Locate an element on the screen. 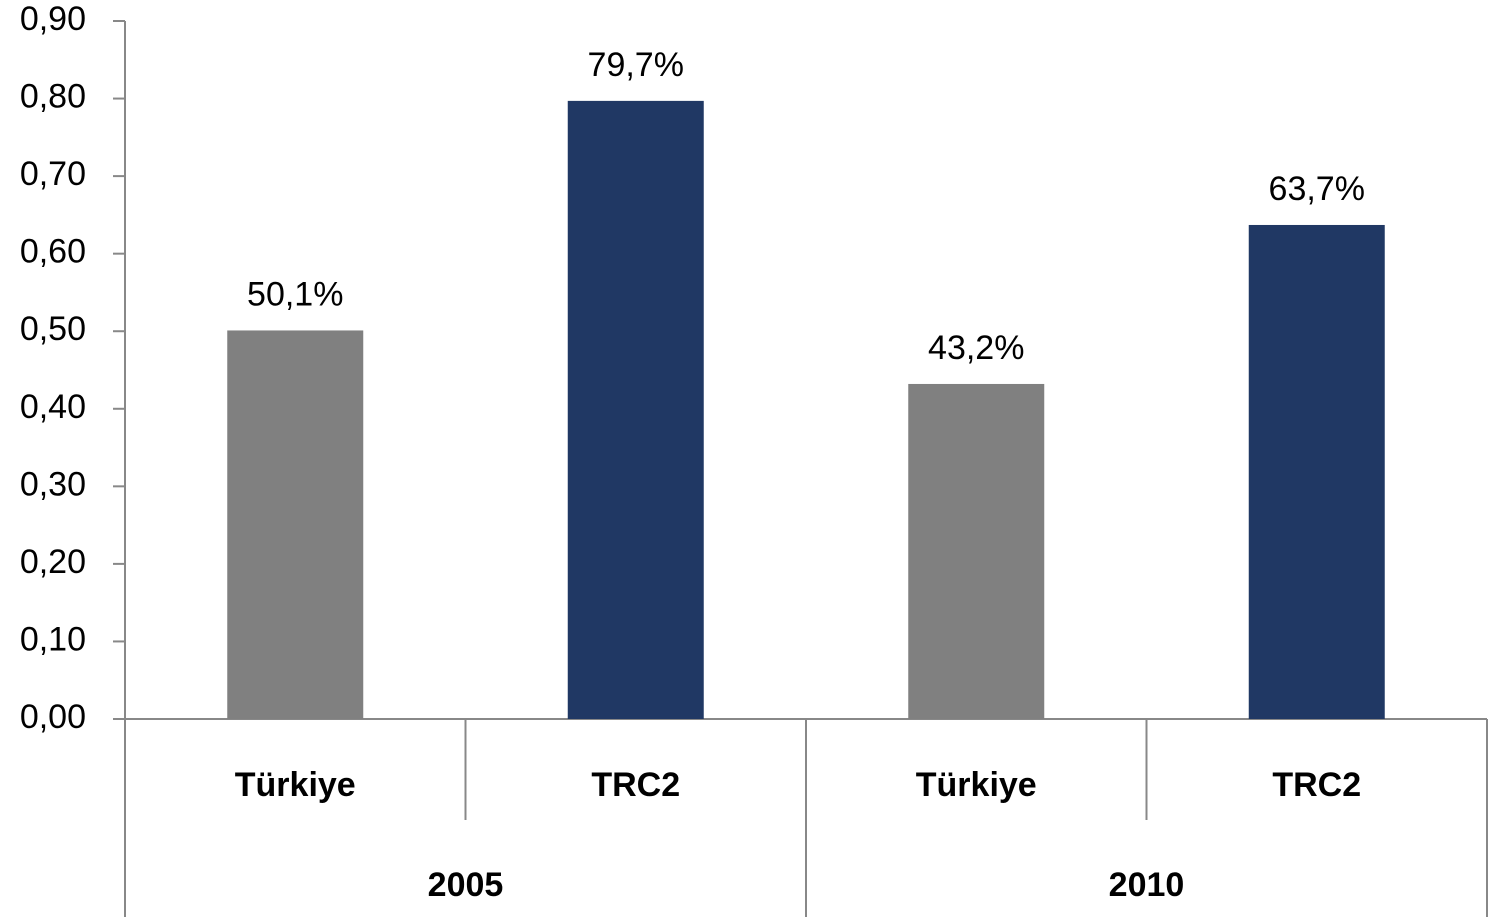 The width and height of the screenshot is (1492, 917). data-label: 63,7% is located at coordinates (1317, 189).